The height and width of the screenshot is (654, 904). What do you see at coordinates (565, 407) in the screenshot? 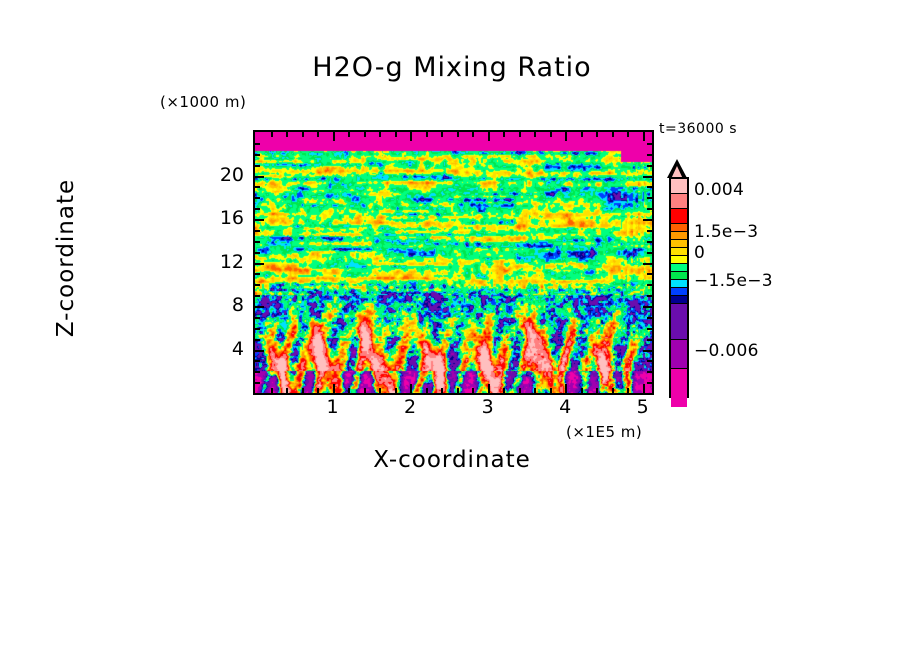
I see `x-tick-label: 4` at bounding box center [565, 407].